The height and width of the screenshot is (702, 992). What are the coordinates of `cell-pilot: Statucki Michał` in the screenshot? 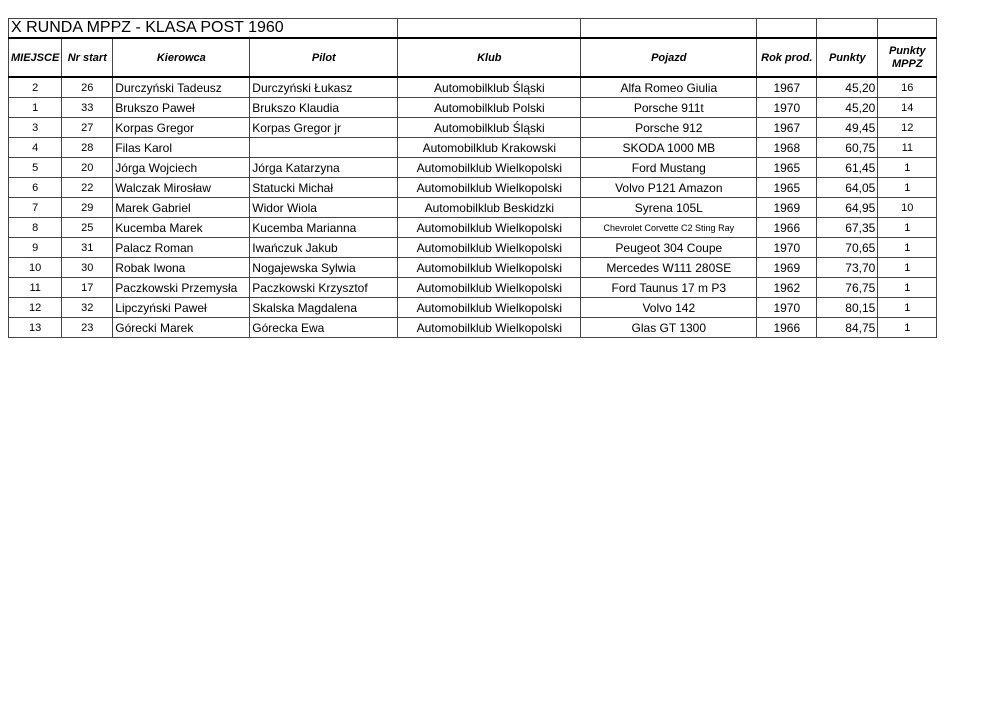 It's located at (324, 187).